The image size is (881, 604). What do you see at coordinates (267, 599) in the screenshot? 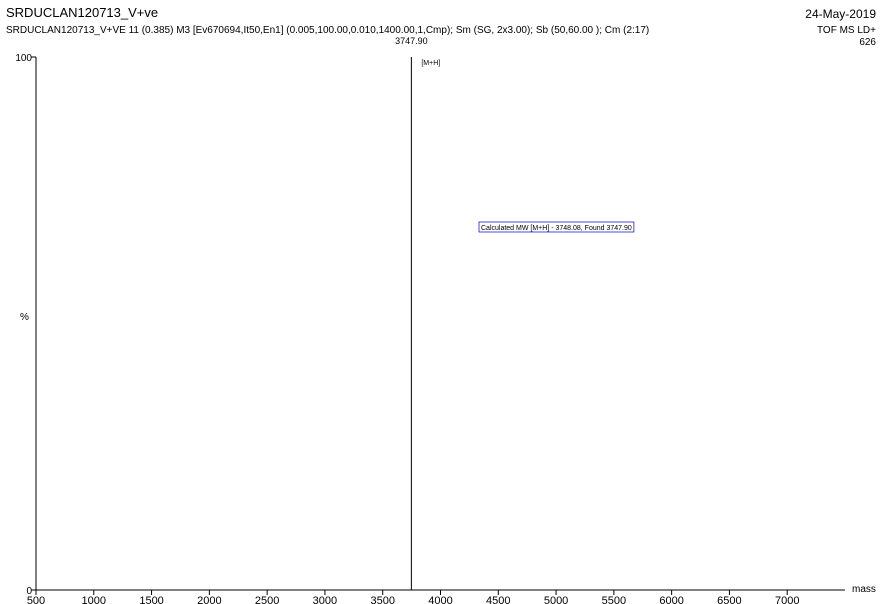
I see `x-tick-label: 2500` at bounding box center [267, 599].